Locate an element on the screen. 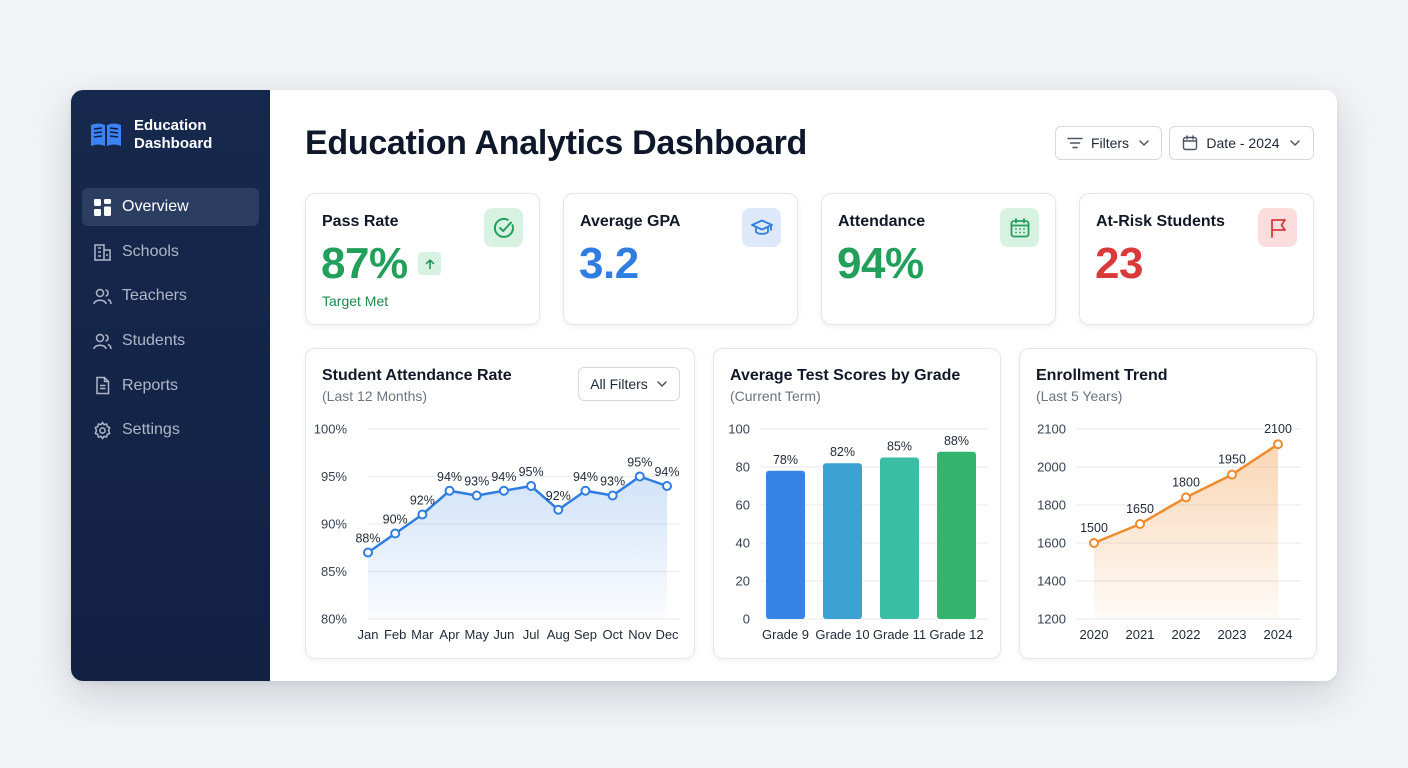 The image size is (1408, 768). x-tick-label: Sep is located at coordinates (585, 634).